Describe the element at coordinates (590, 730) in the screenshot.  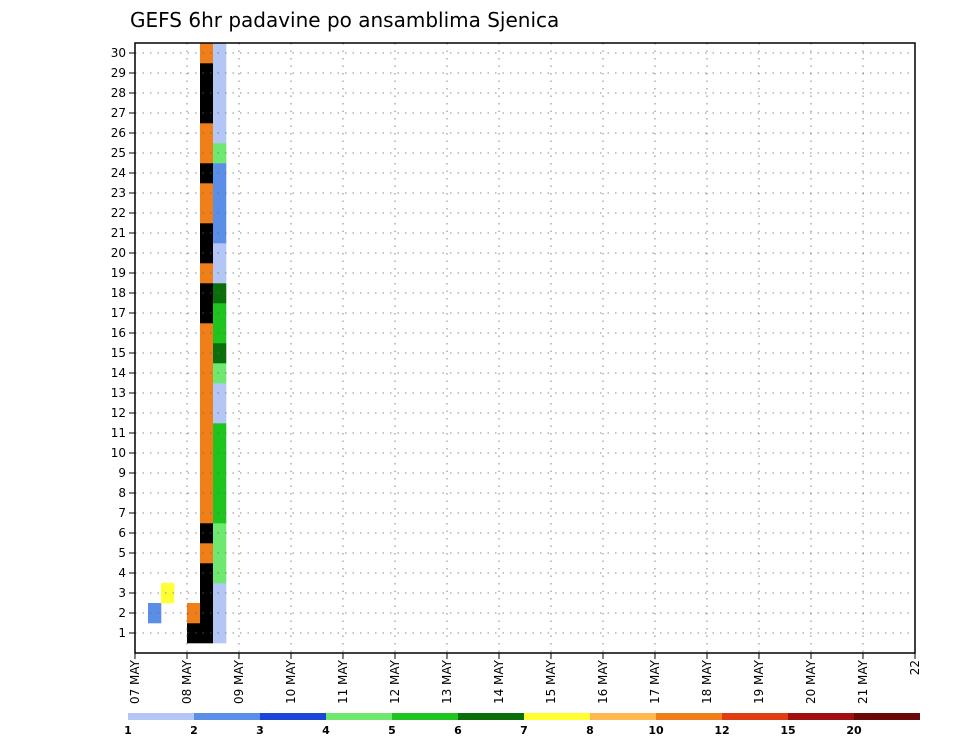
I see `colorbar-label: 8` at that location.